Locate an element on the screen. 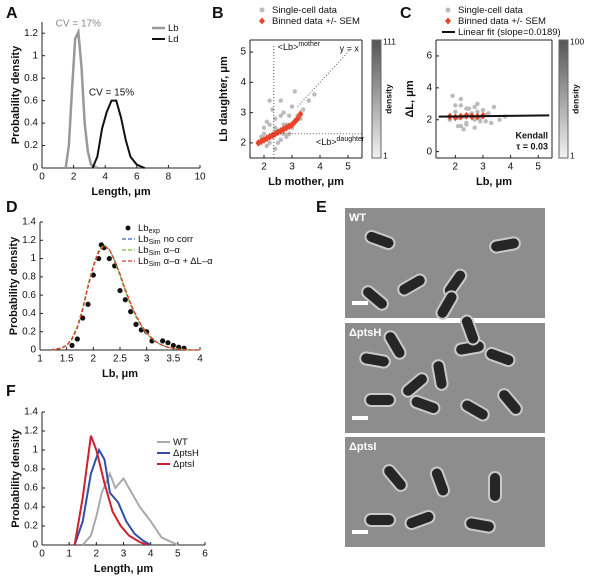  colorbar-min: 1 is located at coordinates (385, 155).